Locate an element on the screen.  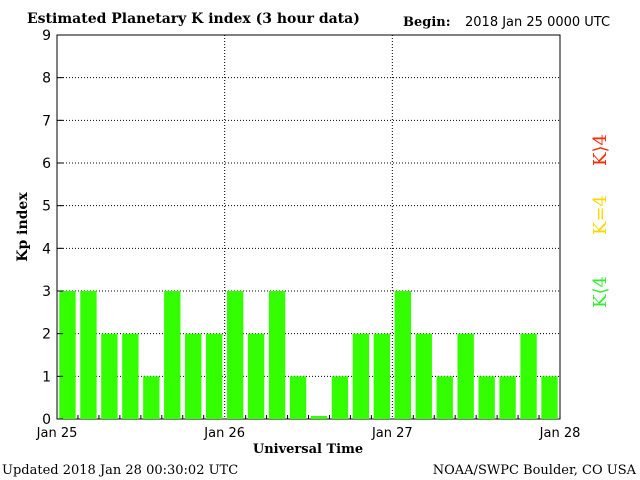
legend-k-above-4: K⟩4 is located at coordinates (600, 150).